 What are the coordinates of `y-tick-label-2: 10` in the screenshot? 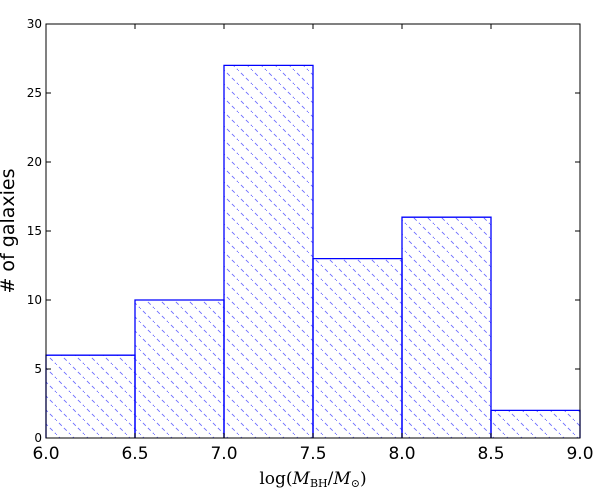 It's located at (34, 300).